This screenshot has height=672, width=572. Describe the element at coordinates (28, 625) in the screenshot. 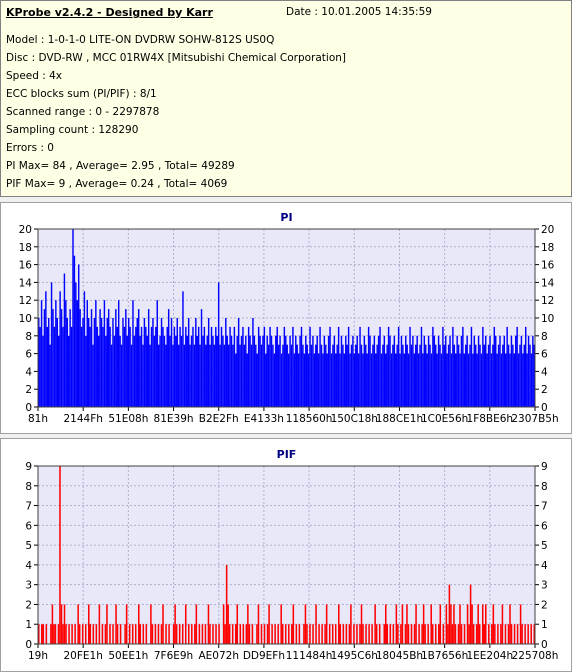

I see `pif-ytick-label-left: 1` at that location.